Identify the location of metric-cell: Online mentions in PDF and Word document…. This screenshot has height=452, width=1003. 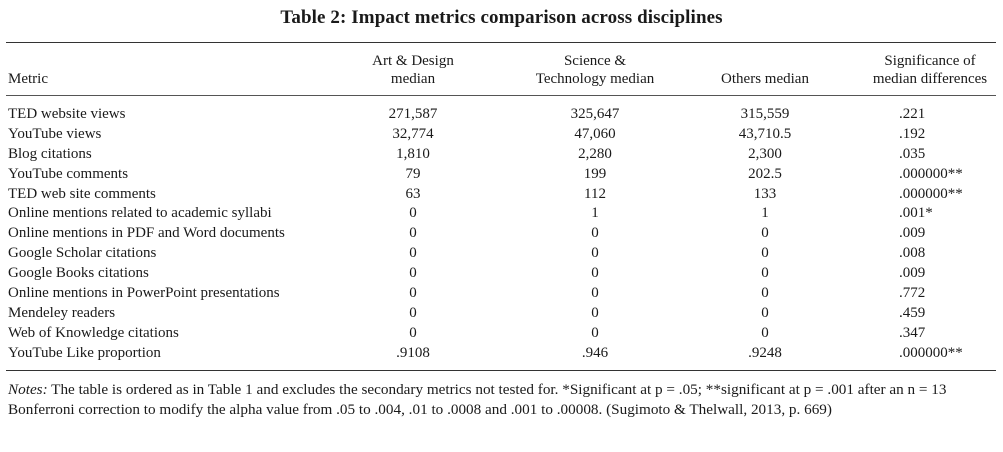
(146, 233).